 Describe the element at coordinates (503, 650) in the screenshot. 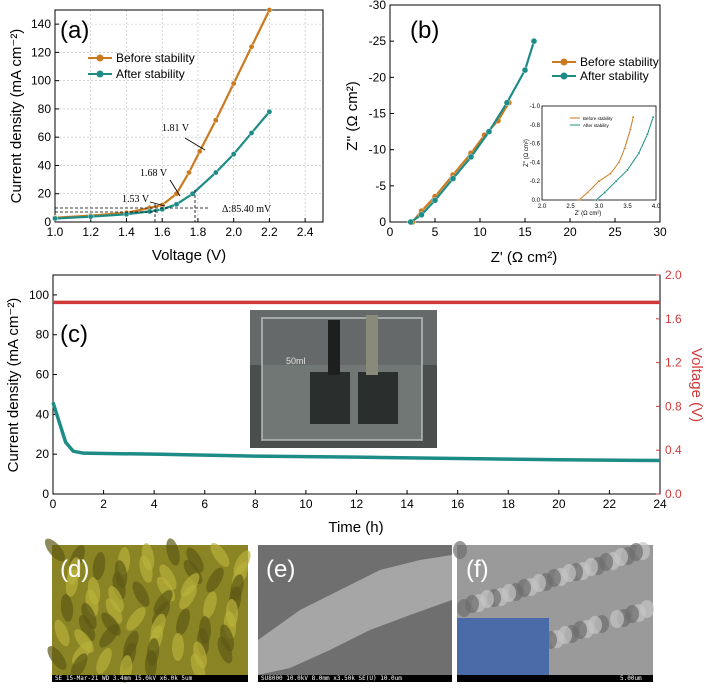

I see `sem-inset-image` at that location.